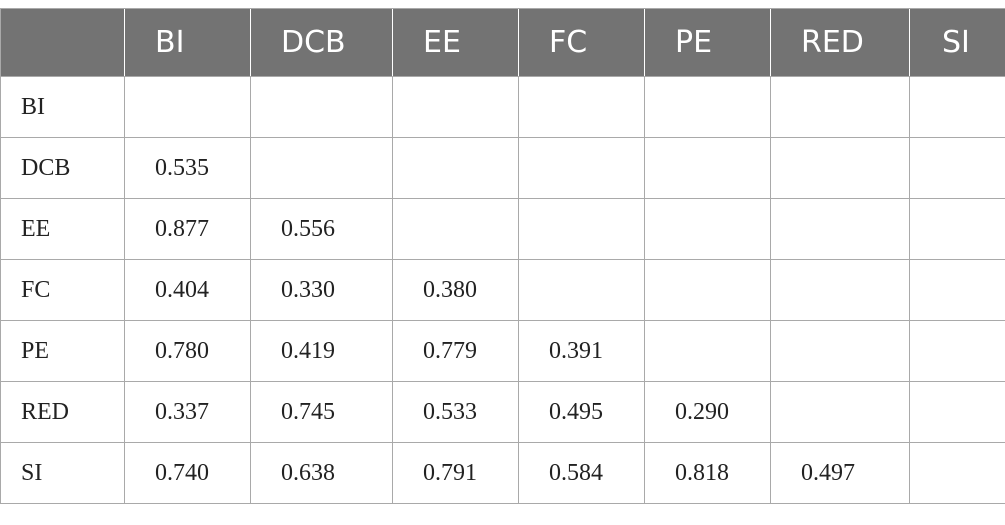  What do you see at coordinates (840, 473) in the screenshot?
I see `table-cell: 0.497` at bounding box center [840, 473].